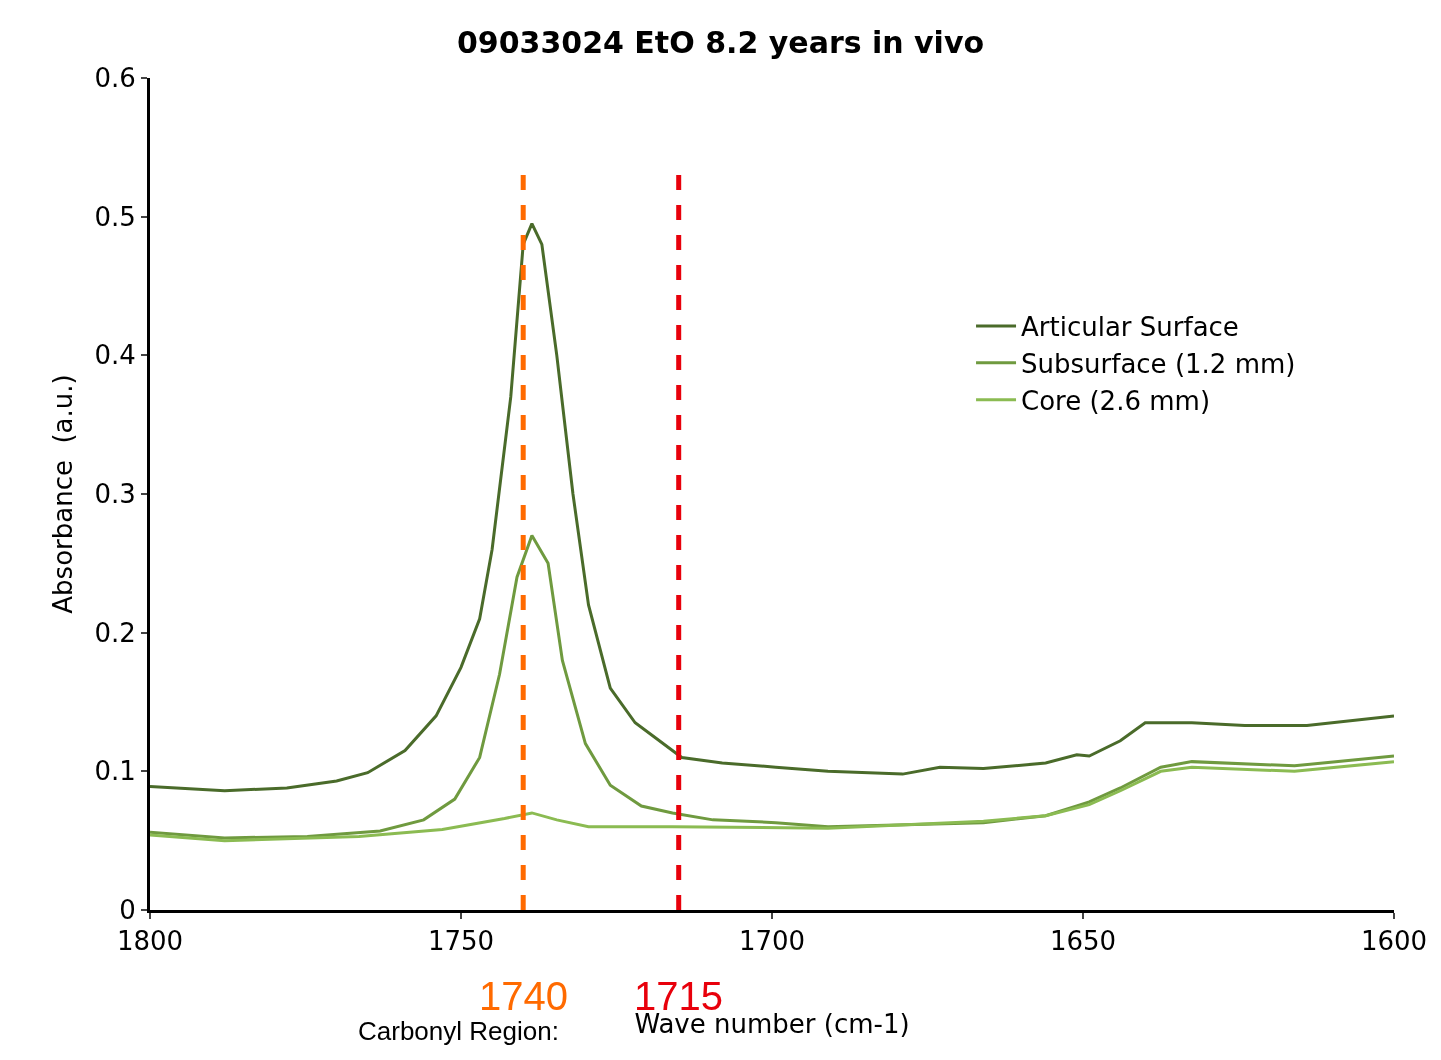  What do you see at coordinates (1394, 941) in the screenshot?
I see `x-tick-label: 1600` at bounding box center [1394, 941].